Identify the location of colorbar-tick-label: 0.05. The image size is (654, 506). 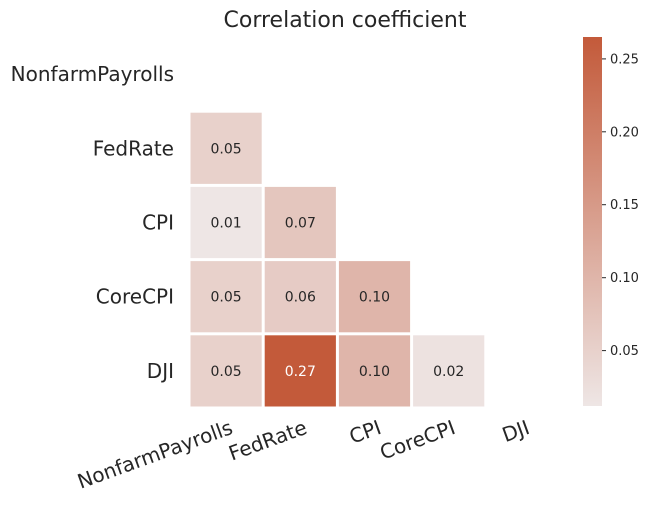
(624, 351).